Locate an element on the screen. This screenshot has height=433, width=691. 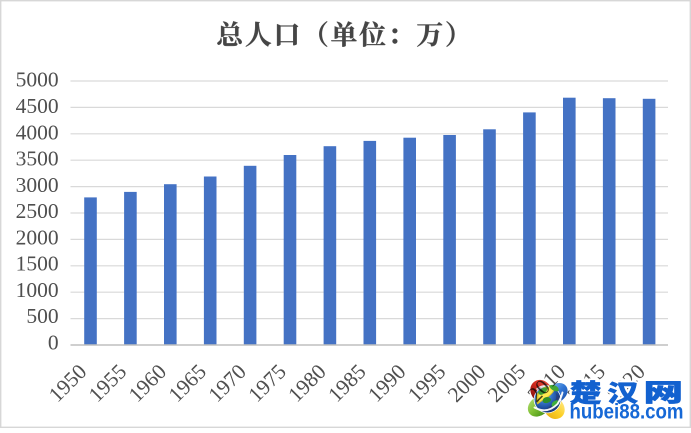
svg-text: 2500 is located at coordinates (37, 211).